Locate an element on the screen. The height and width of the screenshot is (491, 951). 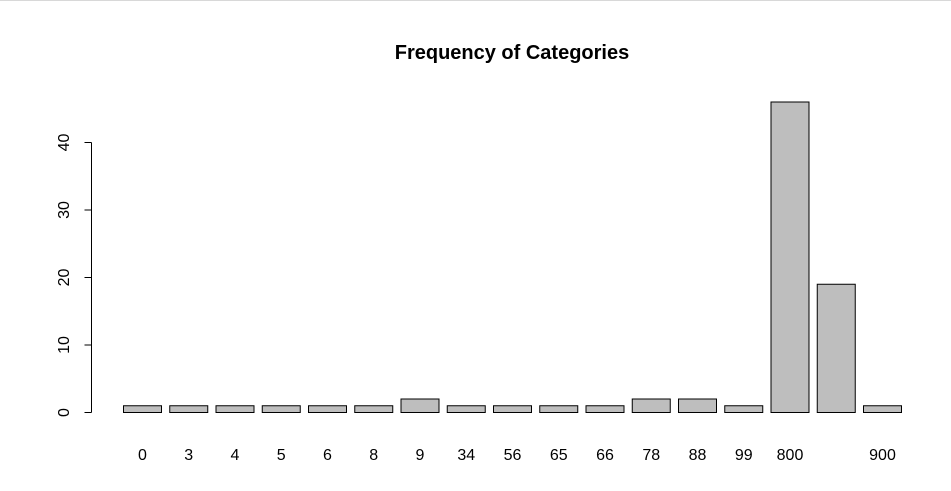
y-tick-label: 0 is located at coordinates (64, 412).